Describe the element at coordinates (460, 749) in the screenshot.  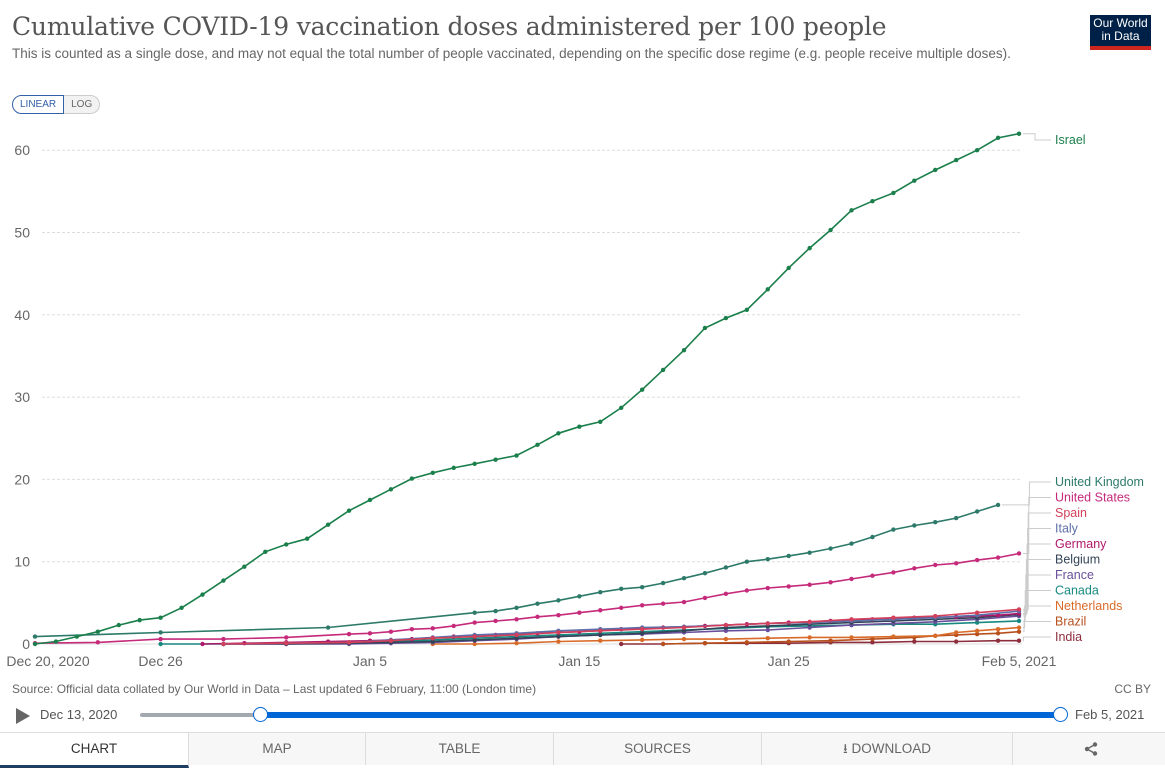
I see `tab-table: TABLE` at that location.